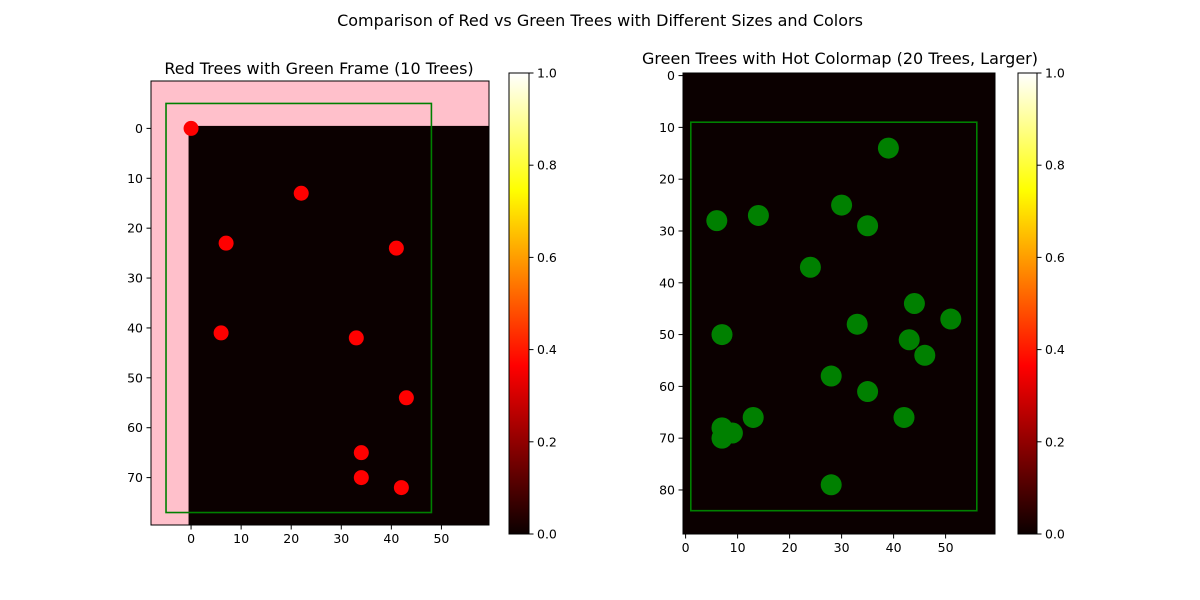  I want to click on chart-title: Red Trees with Green Frame (10 Trees), so click(318, 68).